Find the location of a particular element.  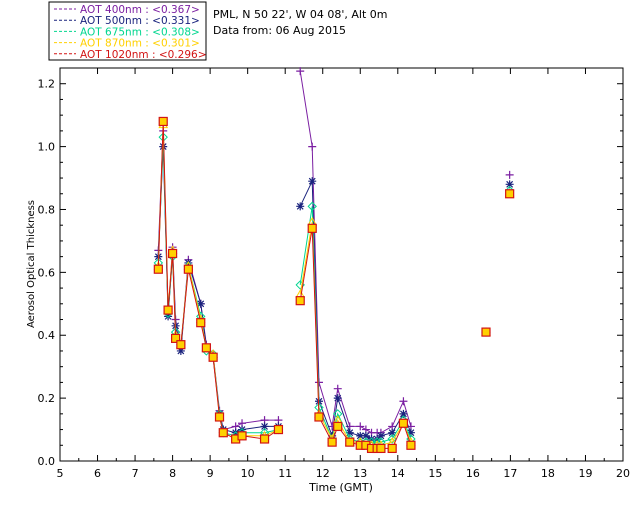

x-tick-label: 19 is located at coordinates (585, 473).